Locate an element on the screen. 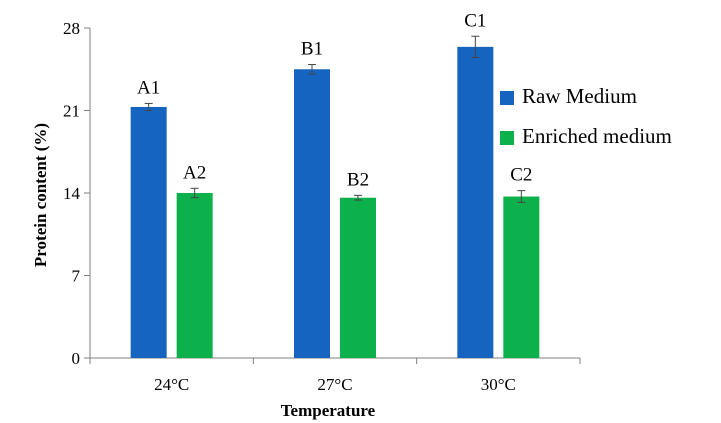  data-label: C2 is located at coordinates (521, 175).